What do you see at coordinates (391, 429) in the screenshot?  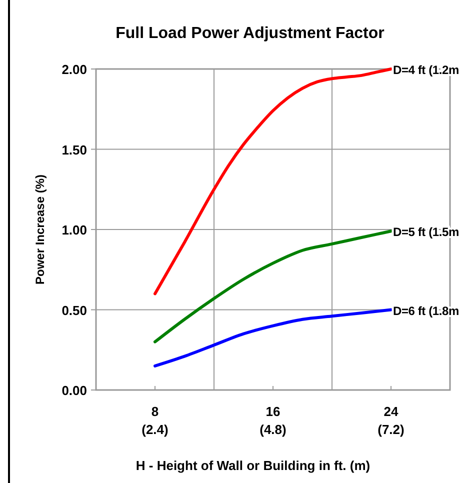 I see `x2-tick-label: (7.2)` at bounding box center [391, 429].